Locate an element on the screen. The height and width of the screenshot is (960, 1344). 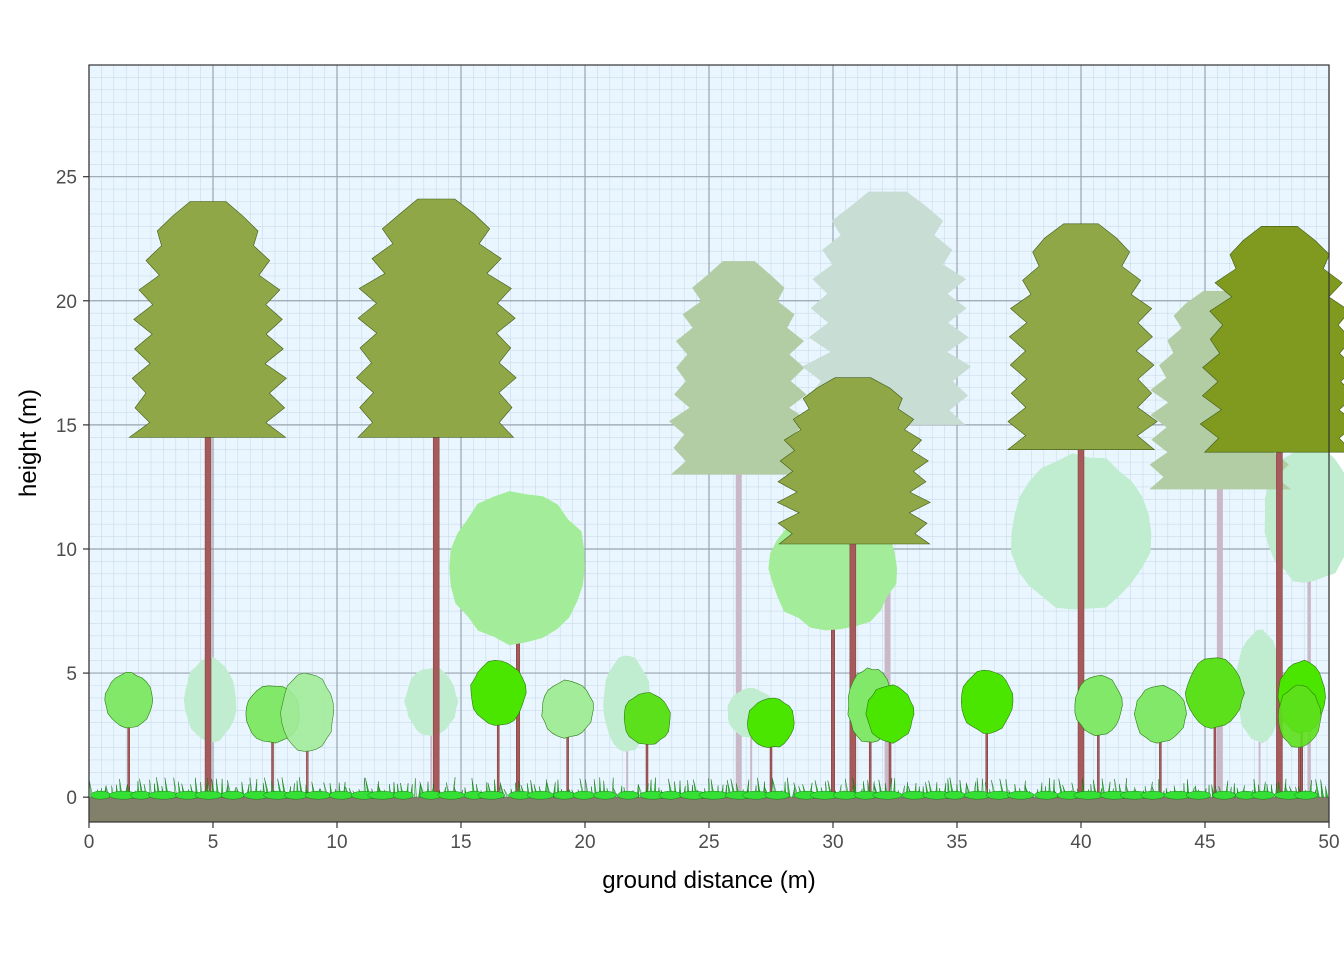
y-tick-label: 25 is located at coordinates (66, 178).